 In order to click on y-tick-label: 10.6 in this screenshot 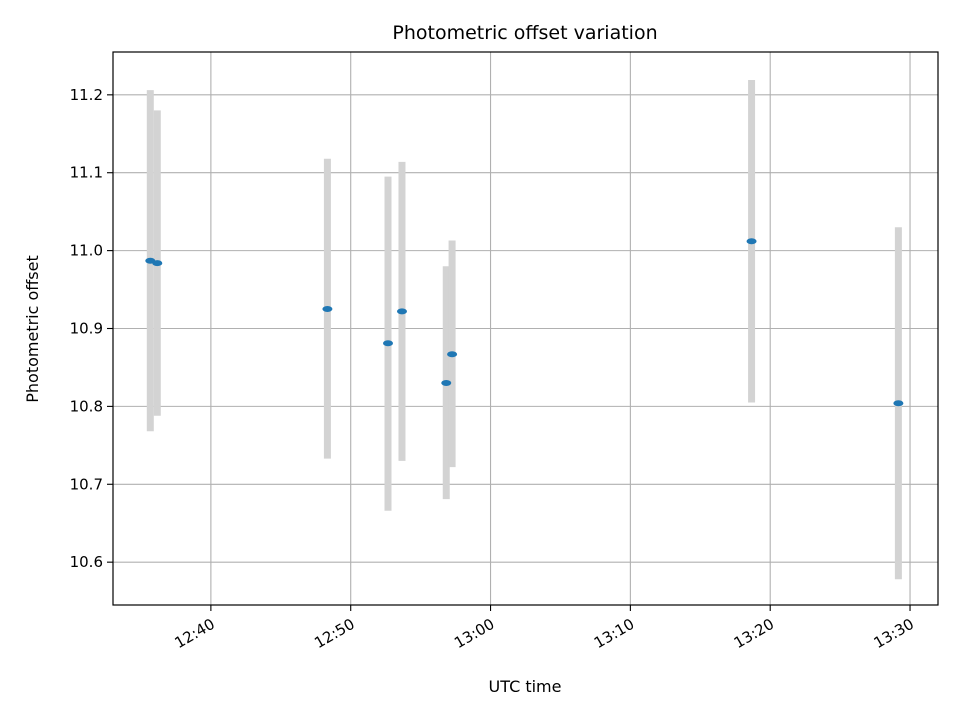, I will do `click(86, 562)`.